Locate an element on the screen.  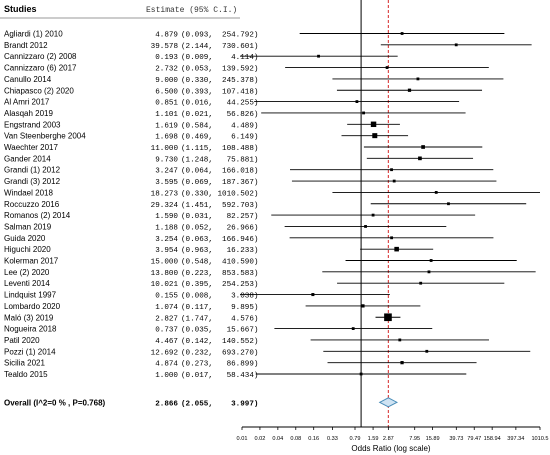
study-estimate: 1.188 is located at coordinates (166, 228).